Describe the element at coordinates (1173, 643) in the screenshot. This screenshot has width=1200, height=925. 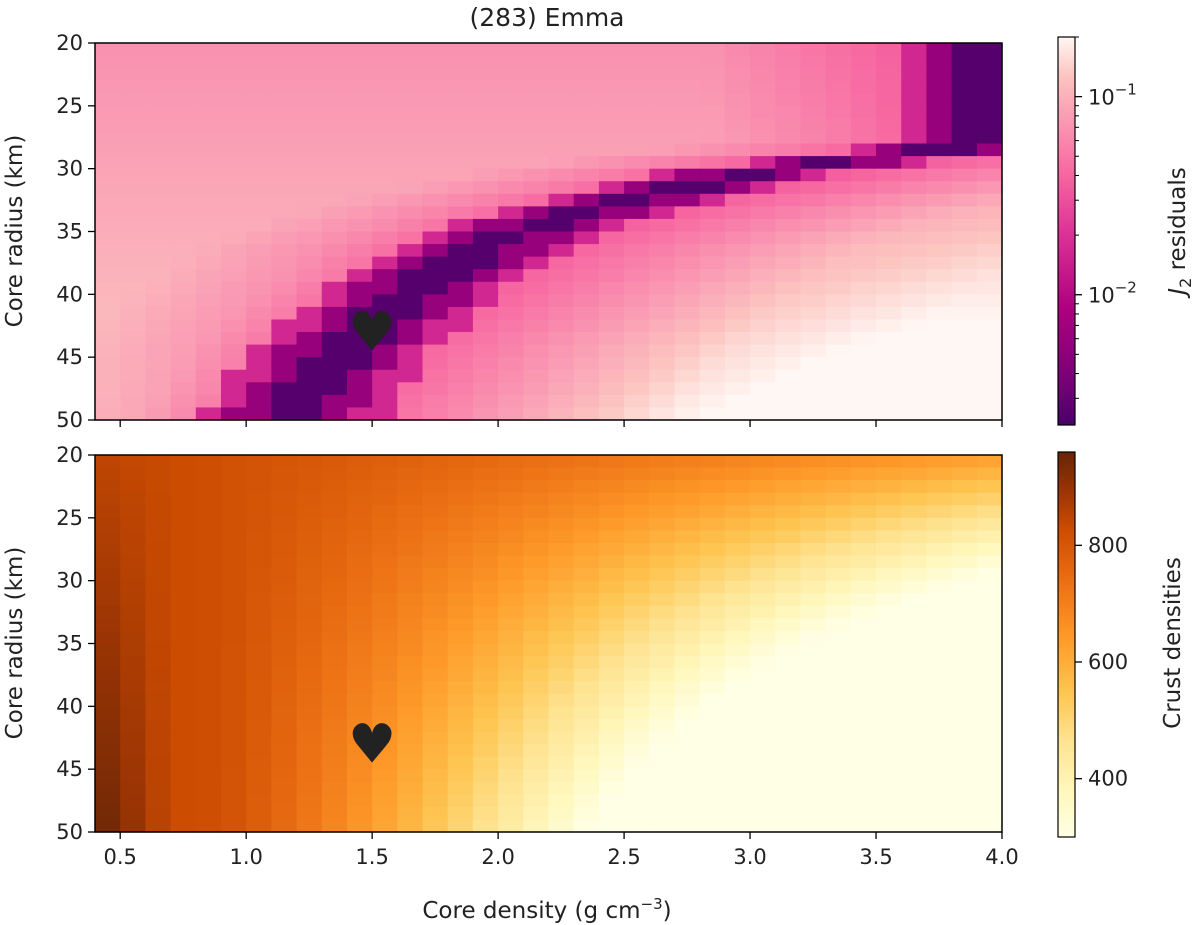
I see `crust-colorbar-label: Crust densities` at that location.